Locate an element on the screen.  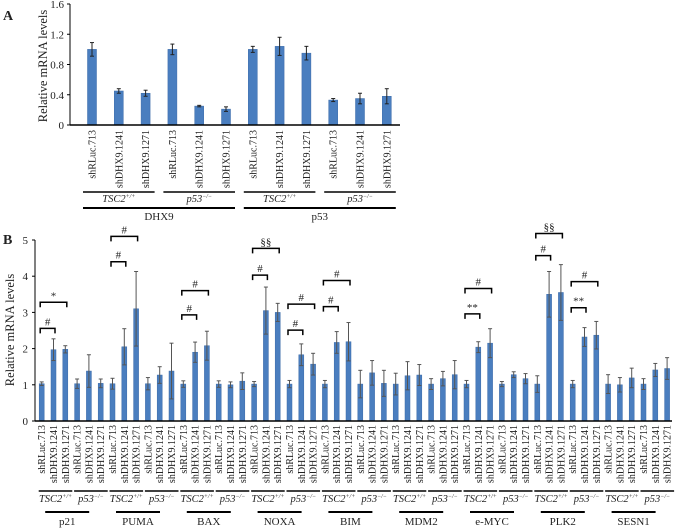
y-tick-label: 1.6 is located at coordinates (57, 5).